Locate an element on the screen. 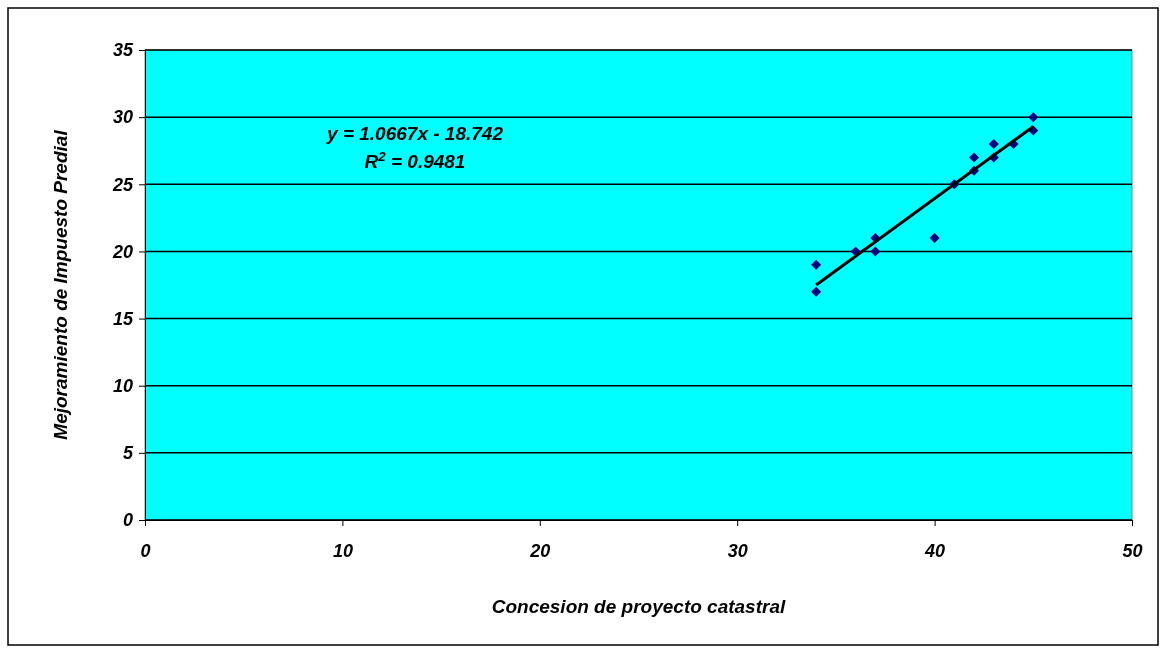 This screenshot has width=1166, height=653. y-tick-label: 15 is located at coordinates (123, 318).